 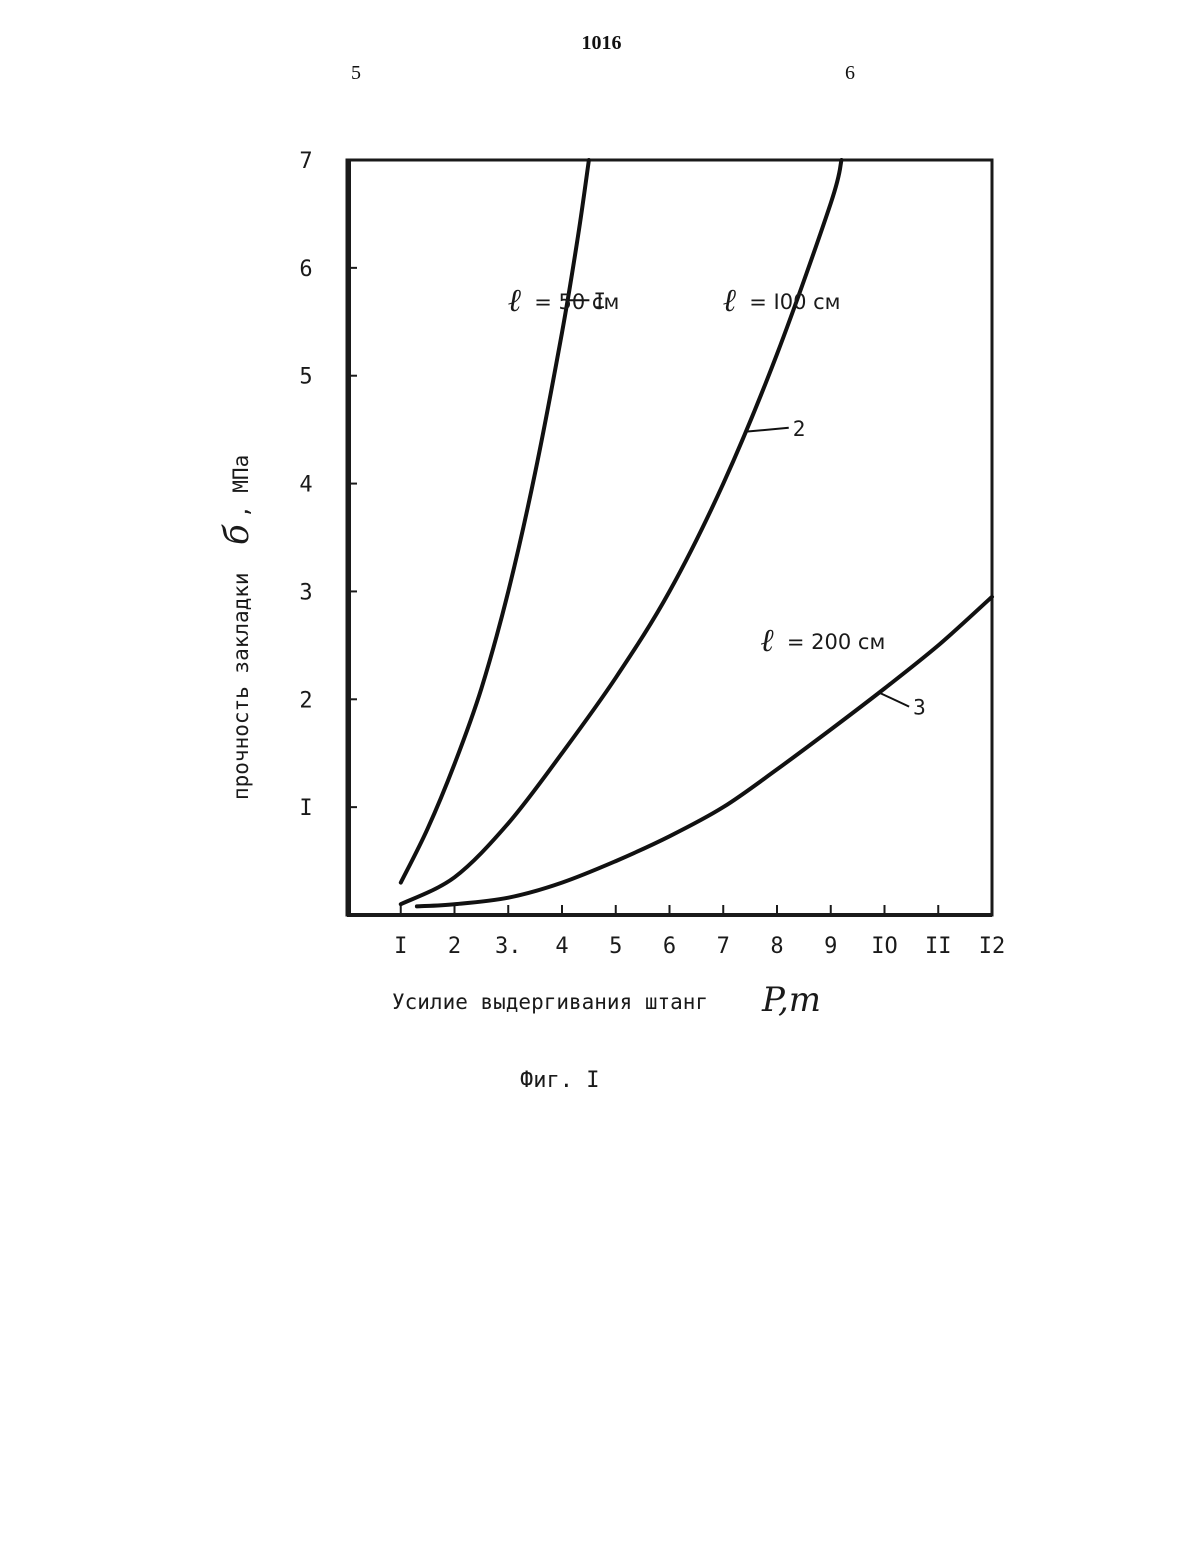 What do you see at coordinates (767, 430) in the screenshot?
I see `curve-2-leader` at bounding box center [767, 430].